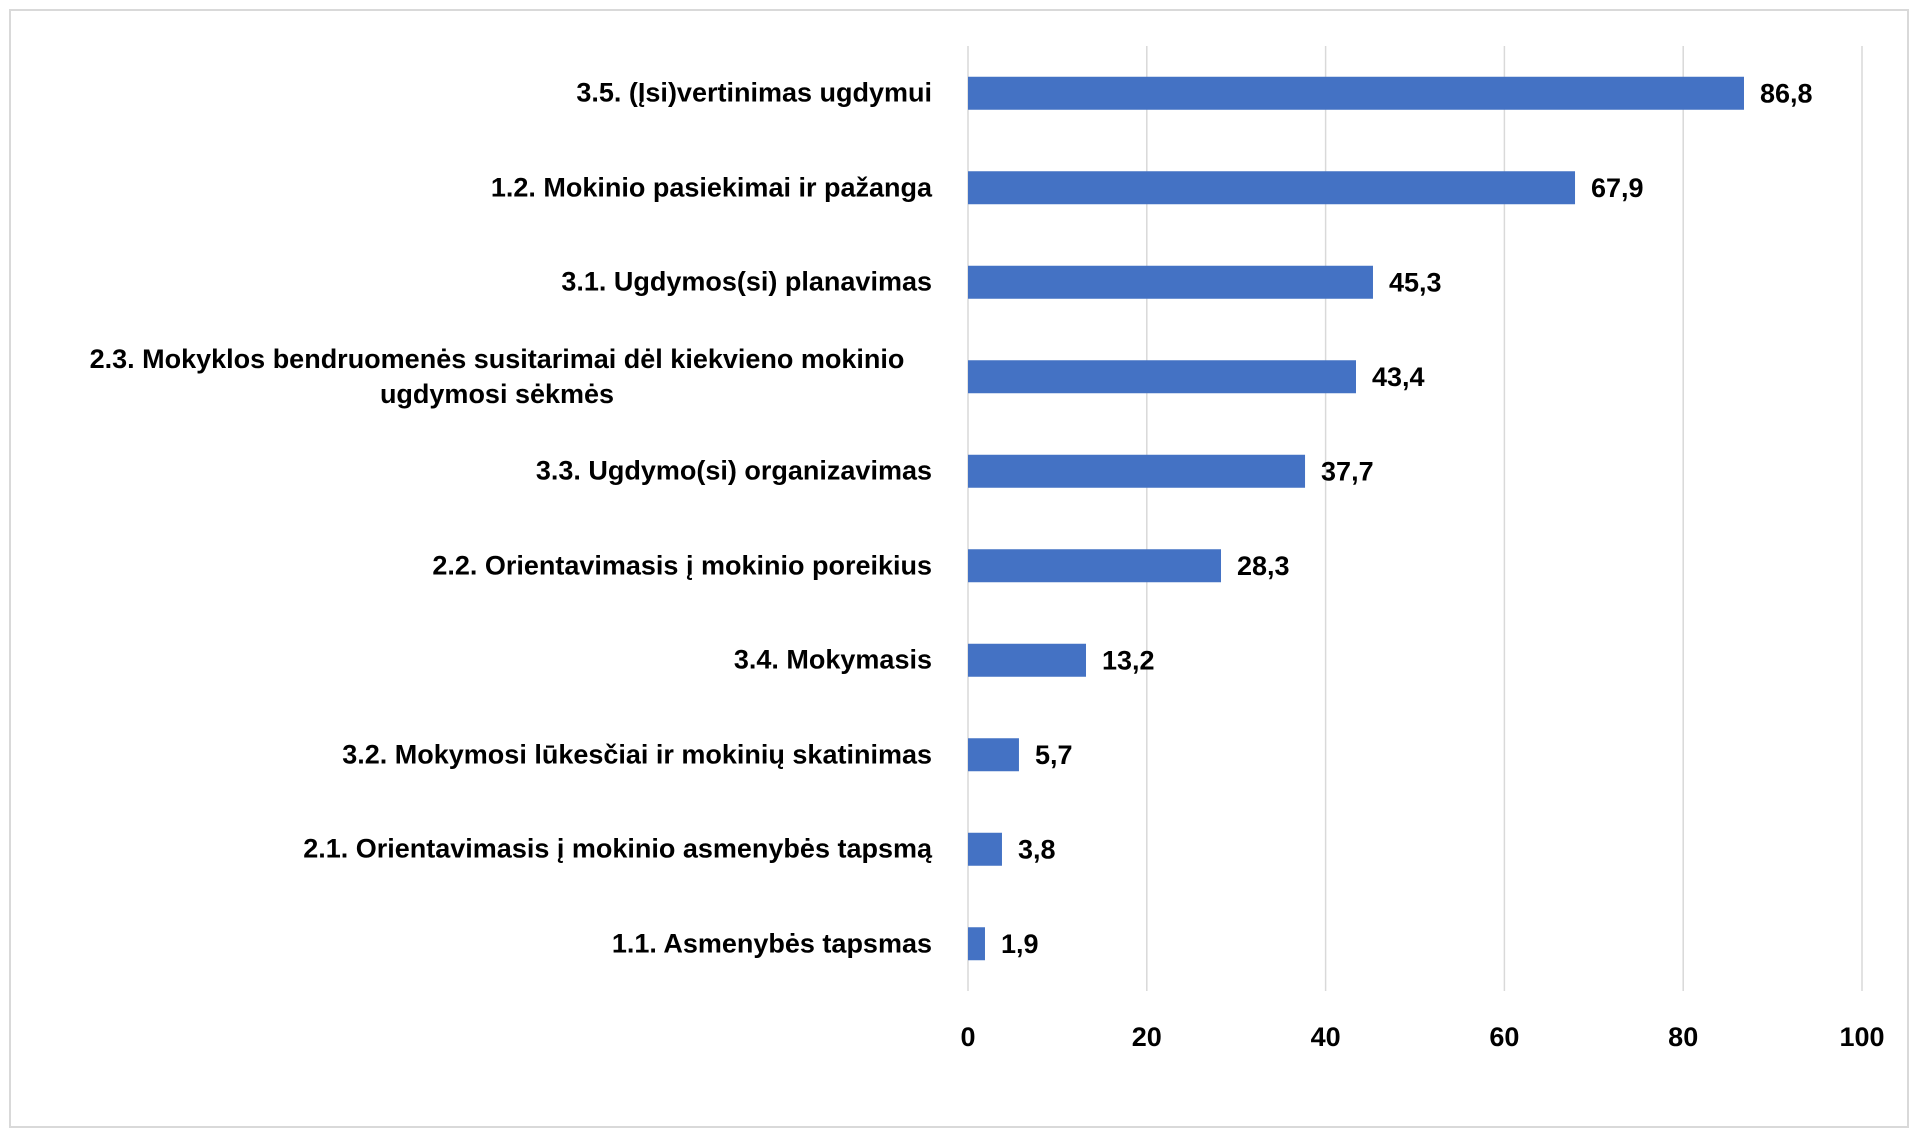 The image size is (1919, 1137). Describe the element at coordinates (746, 281) in the screenshot. I see `y-tick-label: 3.1. Ugdymos(si) planavimas` at that location.